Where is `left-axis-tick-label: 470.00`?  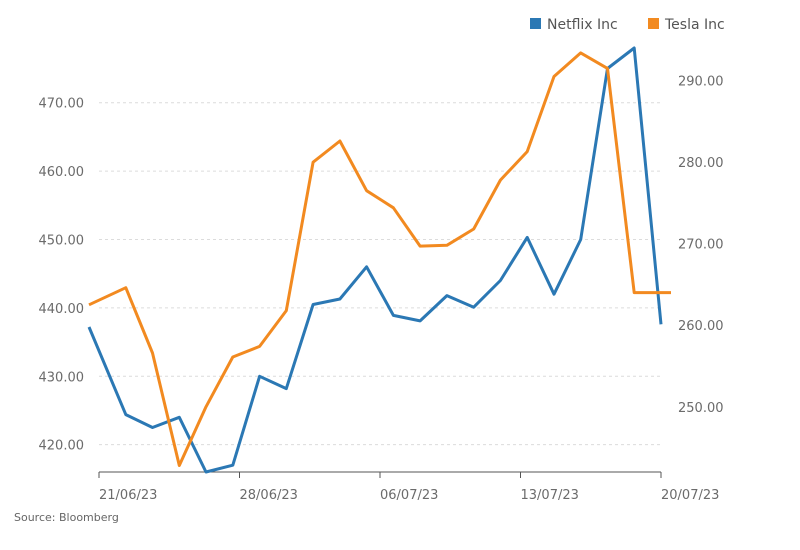
left-axis-tick-label: 470.00 is located at coordinates (62, 104).